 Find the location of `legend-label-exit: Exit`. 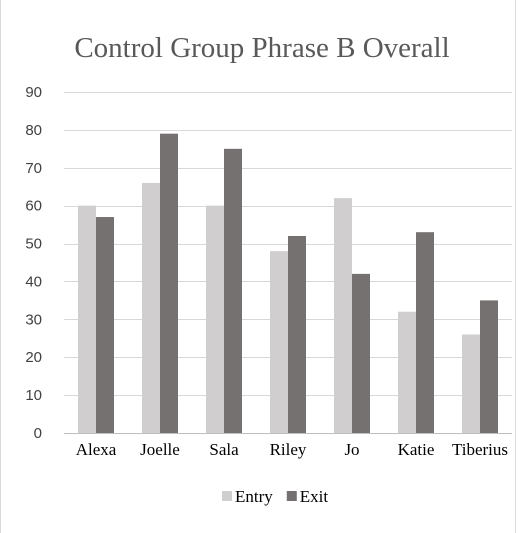

legend-label-exit: Exit is located at coordinates (314, 496).